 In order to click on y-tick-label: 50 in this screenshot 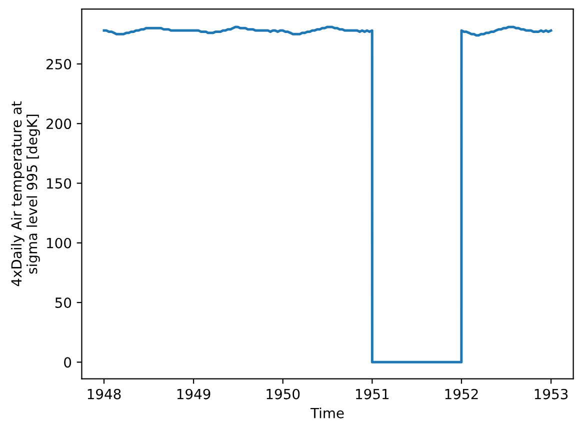, I will do `click(63, 302)`.